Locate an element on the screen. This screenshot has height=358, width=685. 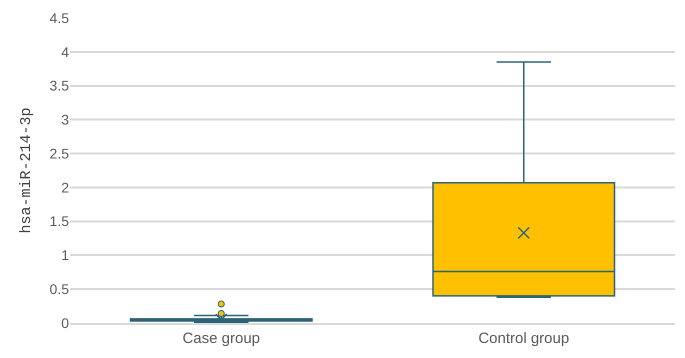
y-tick-label: 2 is located at coordinates (65, 187).